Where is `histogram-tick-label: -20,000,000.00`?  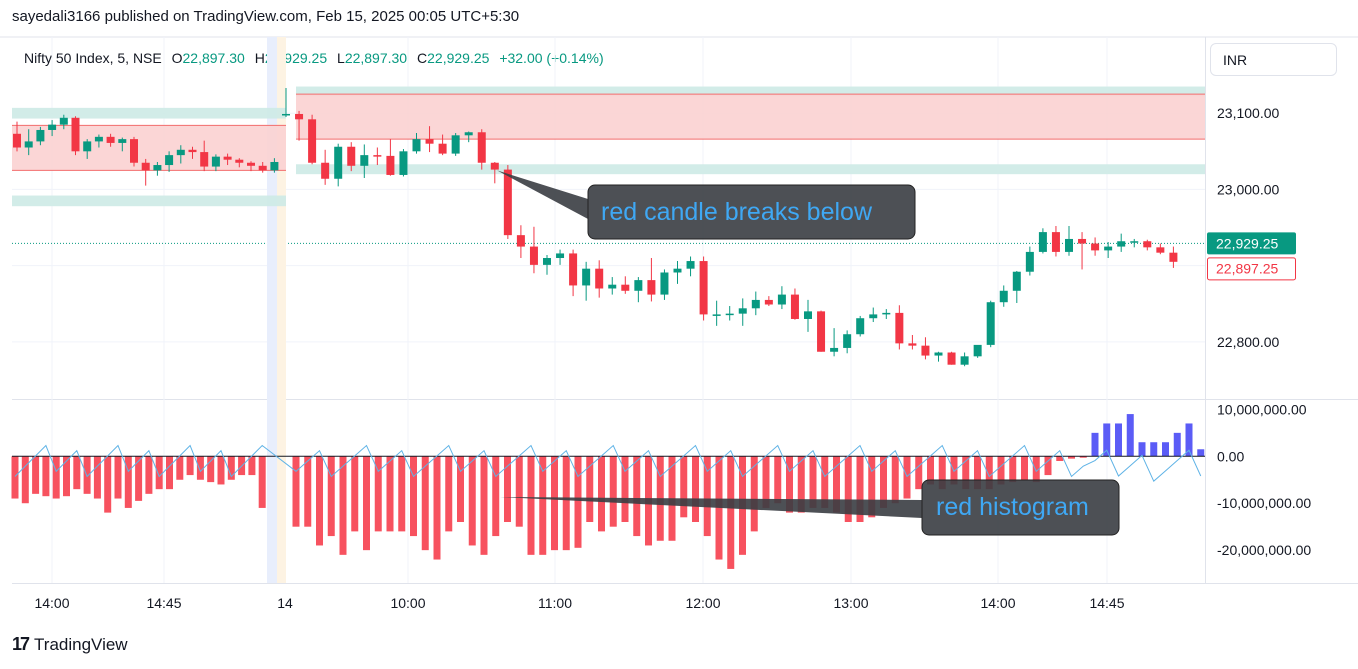
histogram-tick-label: -20,000,000.00 is located at coordinates (1264, 550).